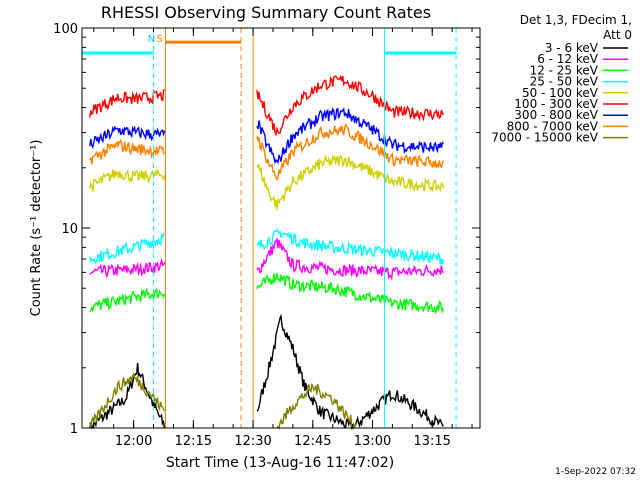 The width and height of the screenshot is (640, 480). Describe the element at coordinates (372, 441) in the screenshot. I see `x-tick-label: 13:00` at that location.